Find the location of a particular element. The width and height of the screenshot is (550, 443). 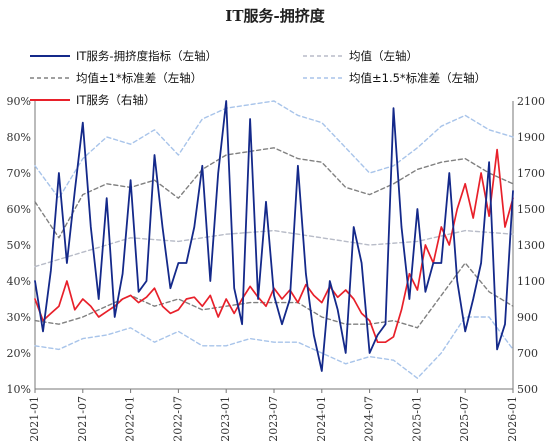

left-tick-label: 20% is located at coordinates (19, 353).